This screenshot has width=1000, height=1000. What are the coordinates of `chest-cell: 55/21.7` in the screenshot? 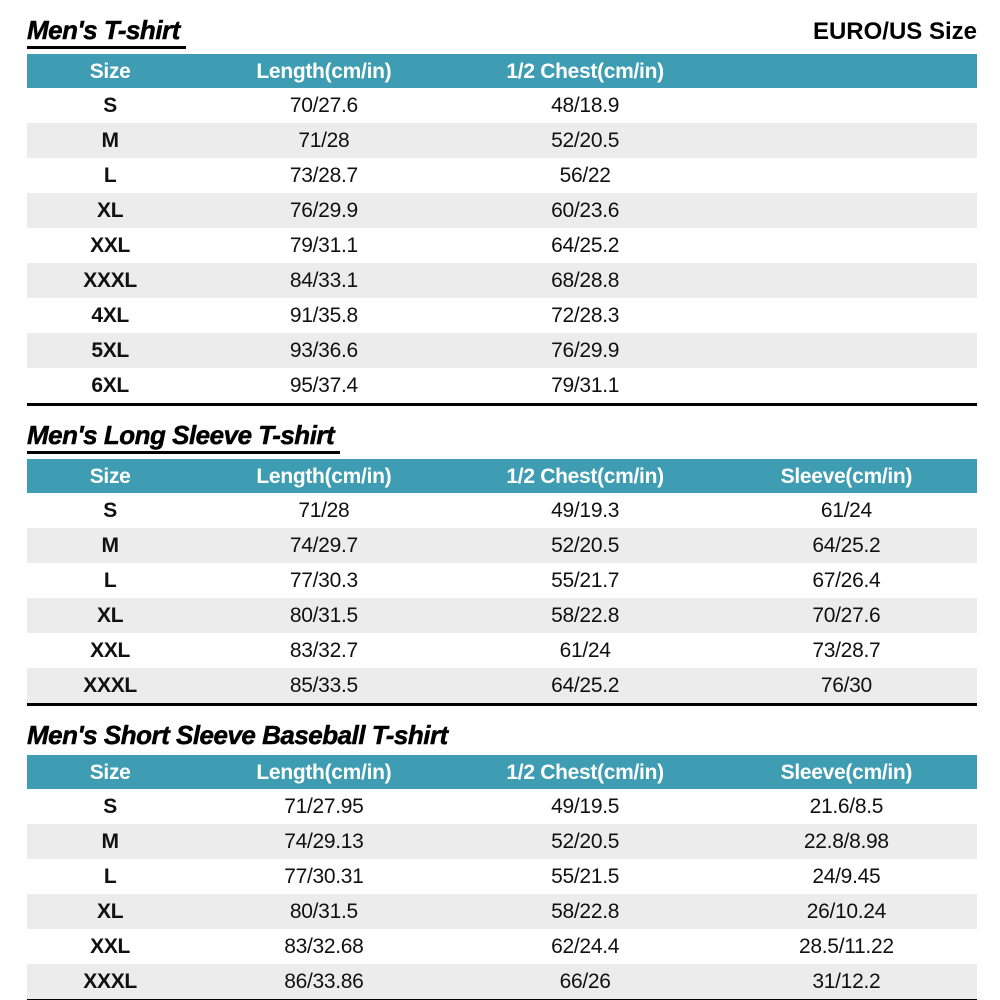 It's located at (585, 580).